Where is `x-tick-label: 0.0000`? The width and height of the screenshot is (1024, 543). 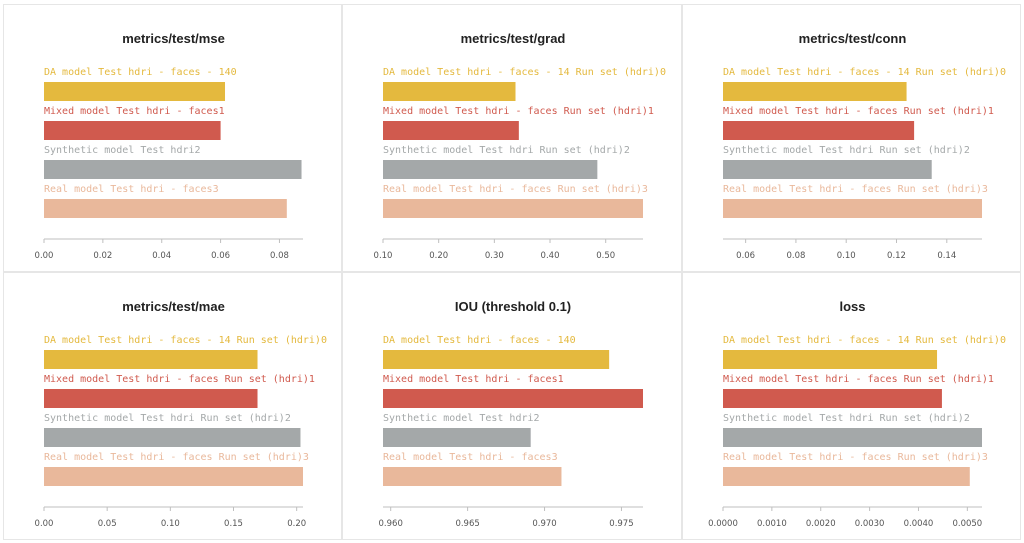 x-tick-label: 0.0000 is located at coordinates (723, 524).